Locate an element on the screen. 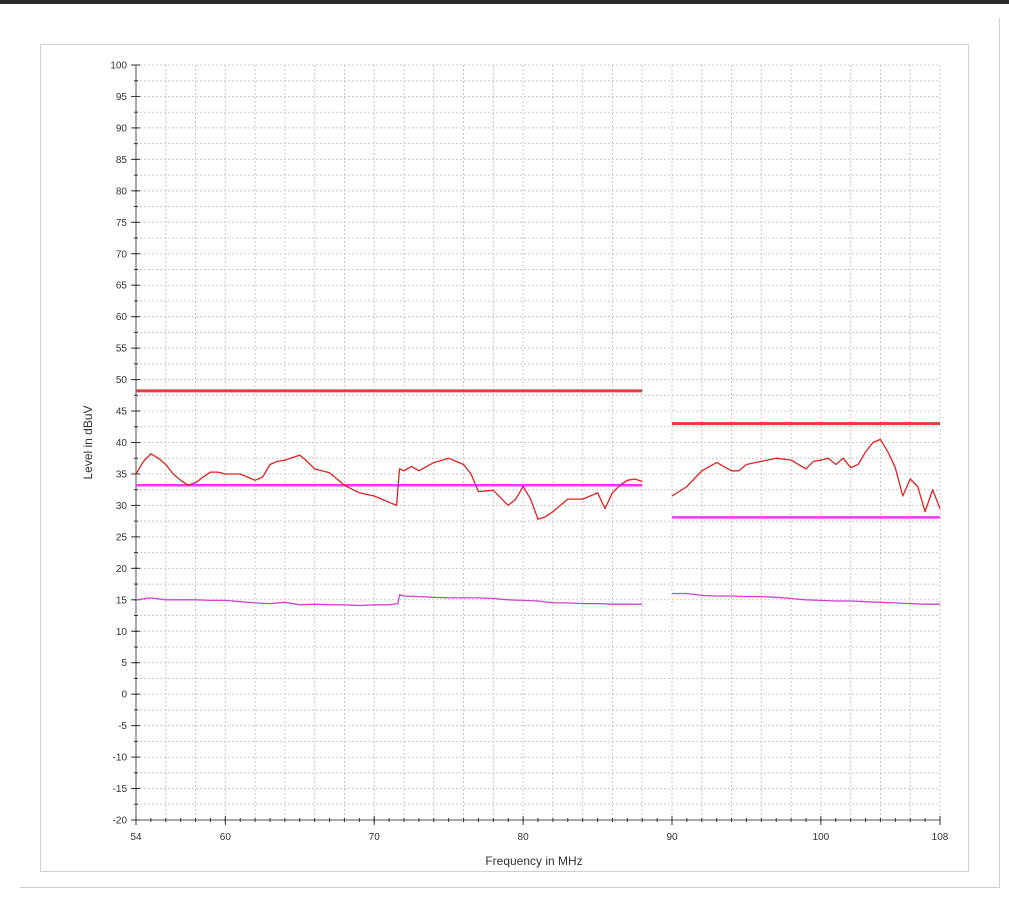  y-tick-label: -5 is located at coordinates (122, 726).